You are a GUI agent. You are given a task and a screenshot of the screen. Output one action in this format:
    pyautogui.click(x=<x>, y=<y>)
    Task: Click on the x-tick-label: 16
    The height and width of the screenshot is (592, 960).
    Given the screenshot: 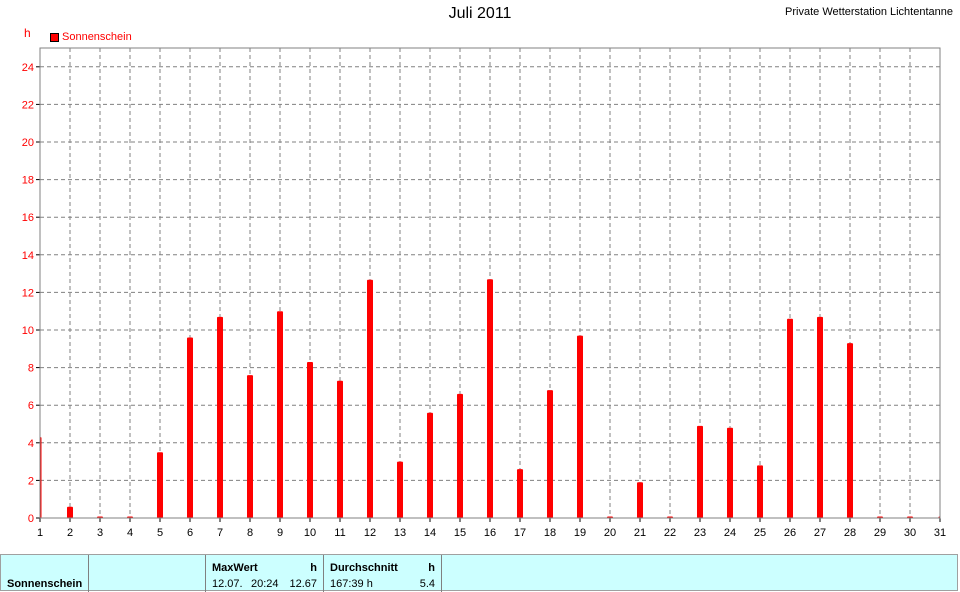 What is the action you would take?
    pyautogui.click(x=490, y=533)
    